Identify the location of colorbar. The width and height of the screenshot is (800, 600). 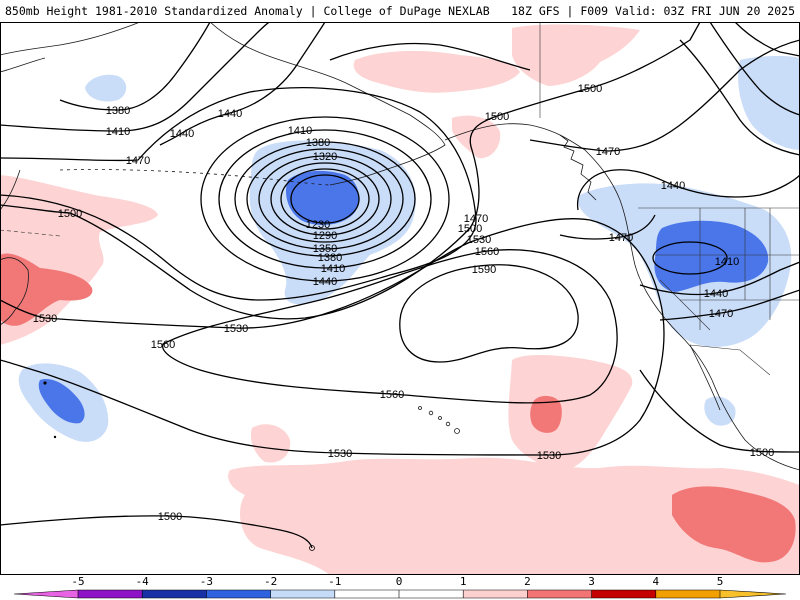
(400, 594).